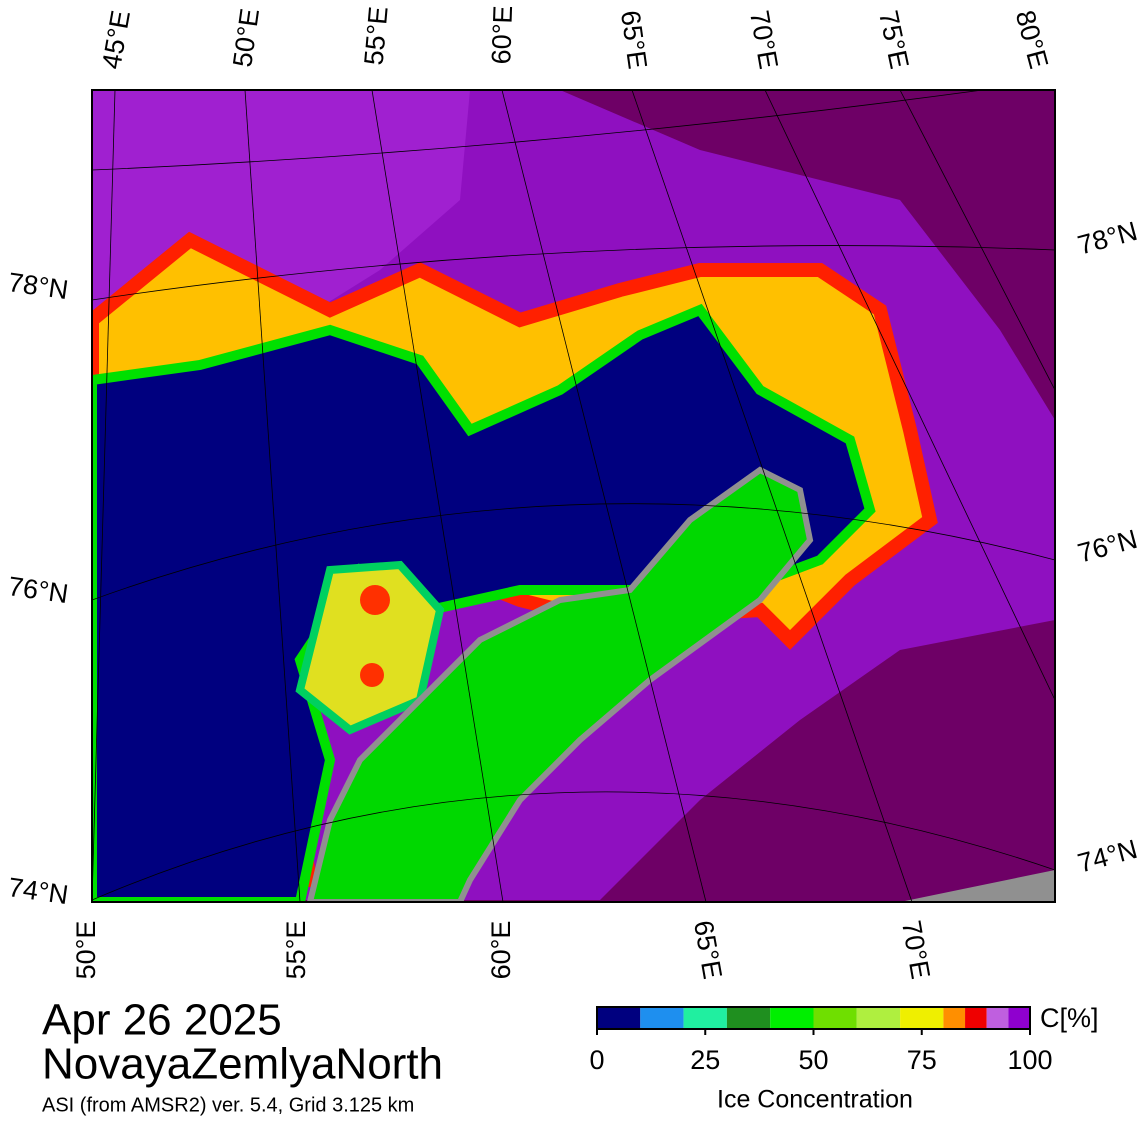 This screenshot has height=1123, width=1147. Describe the element at coordinates (162, 1020) in the screenshot. I see `date: Apr 26 2025` at that location.